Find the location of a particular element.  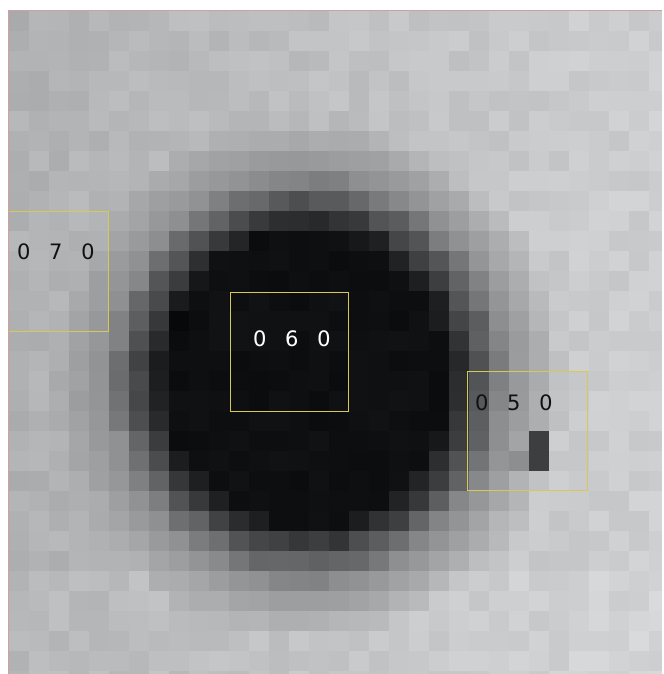

marker-label-050: 0 5 0 is located at coordinates (517, 403).